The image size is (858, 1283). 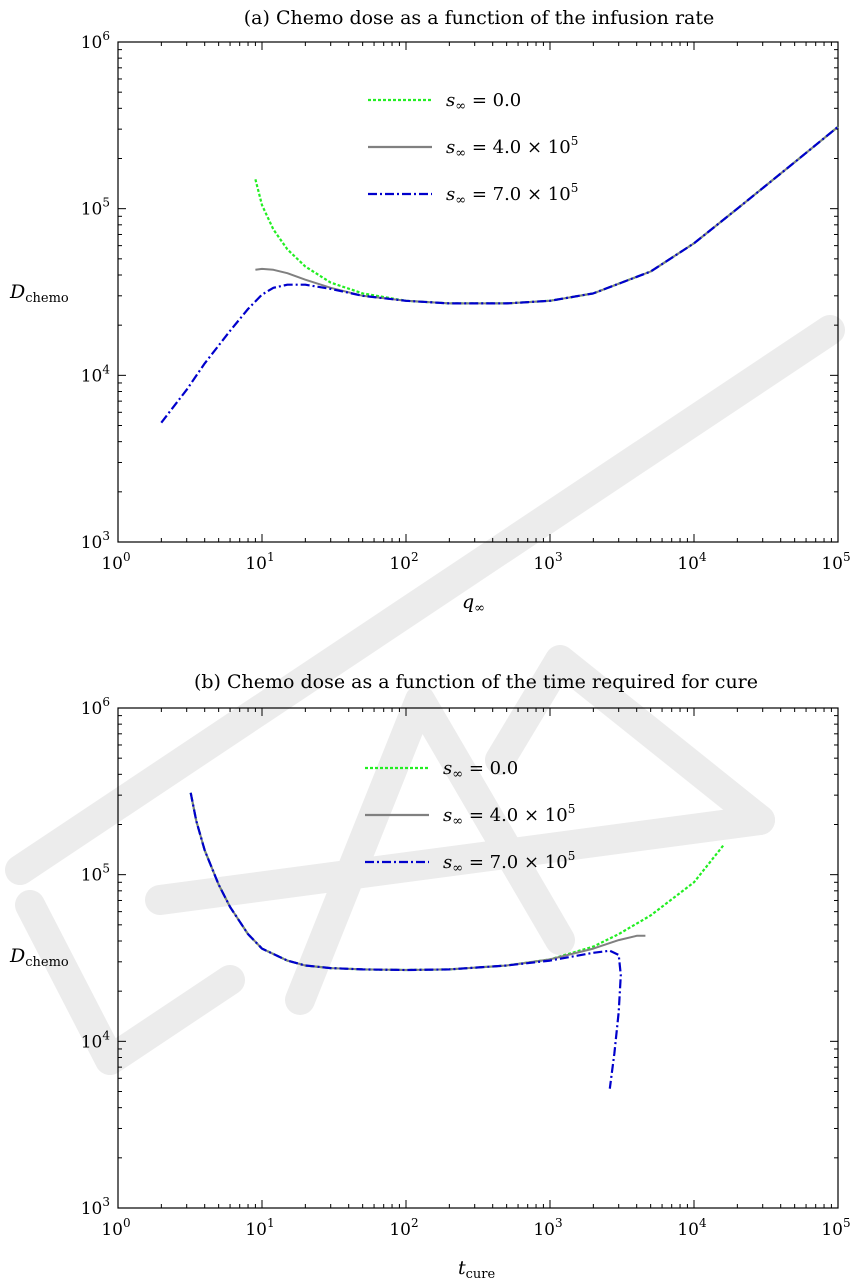 I want to click on x-axis-label-main-b: t, so click(x=462, y=1268).